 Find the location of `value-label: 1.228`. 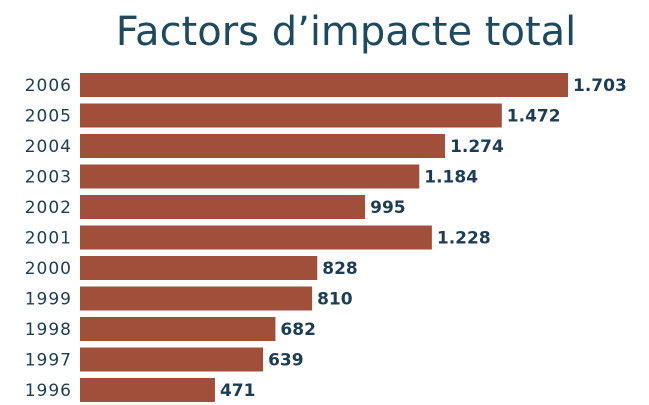

value-label: 1.228 is located at coordinates (464, 239).